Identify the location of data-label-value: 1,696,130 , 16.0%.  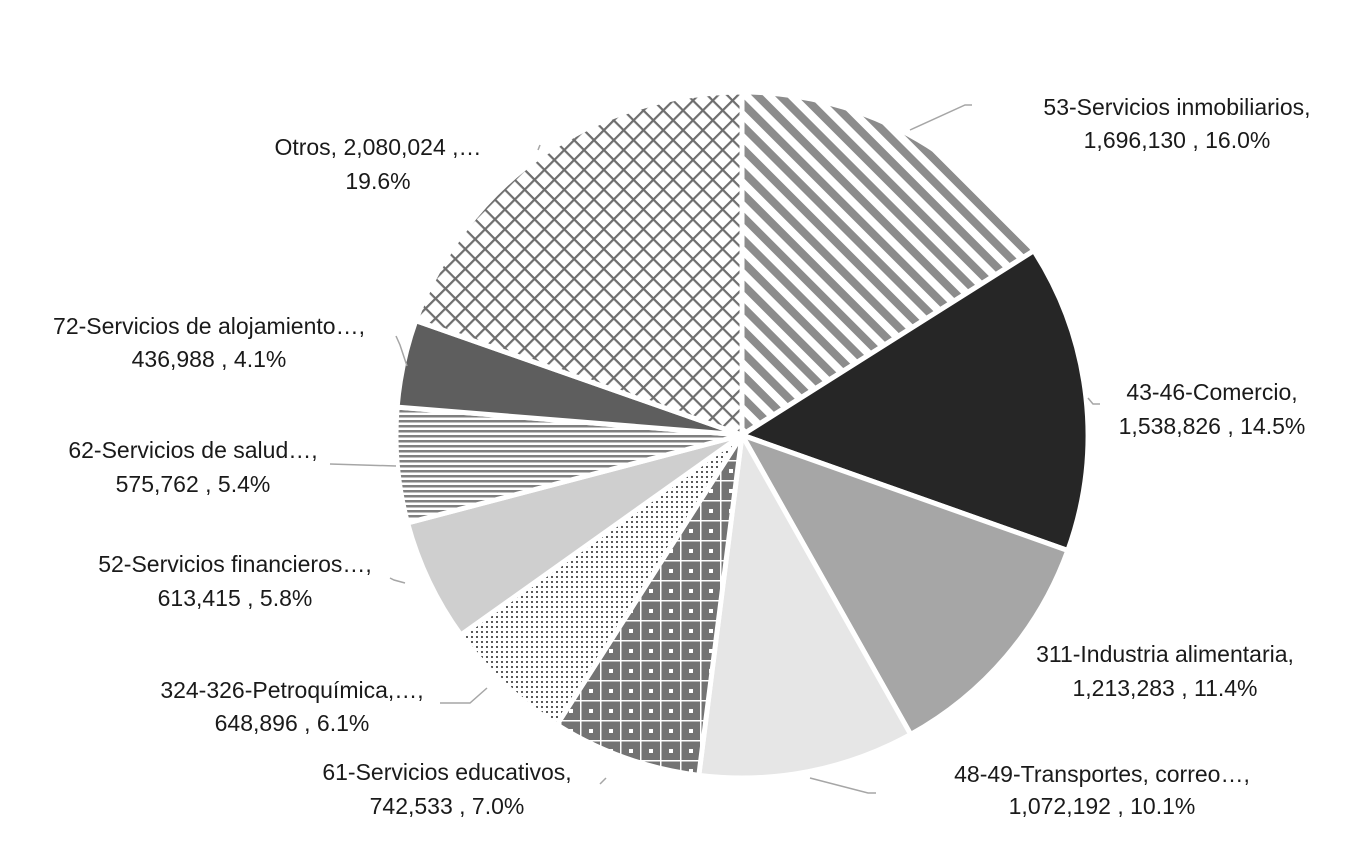
(1177, 140).